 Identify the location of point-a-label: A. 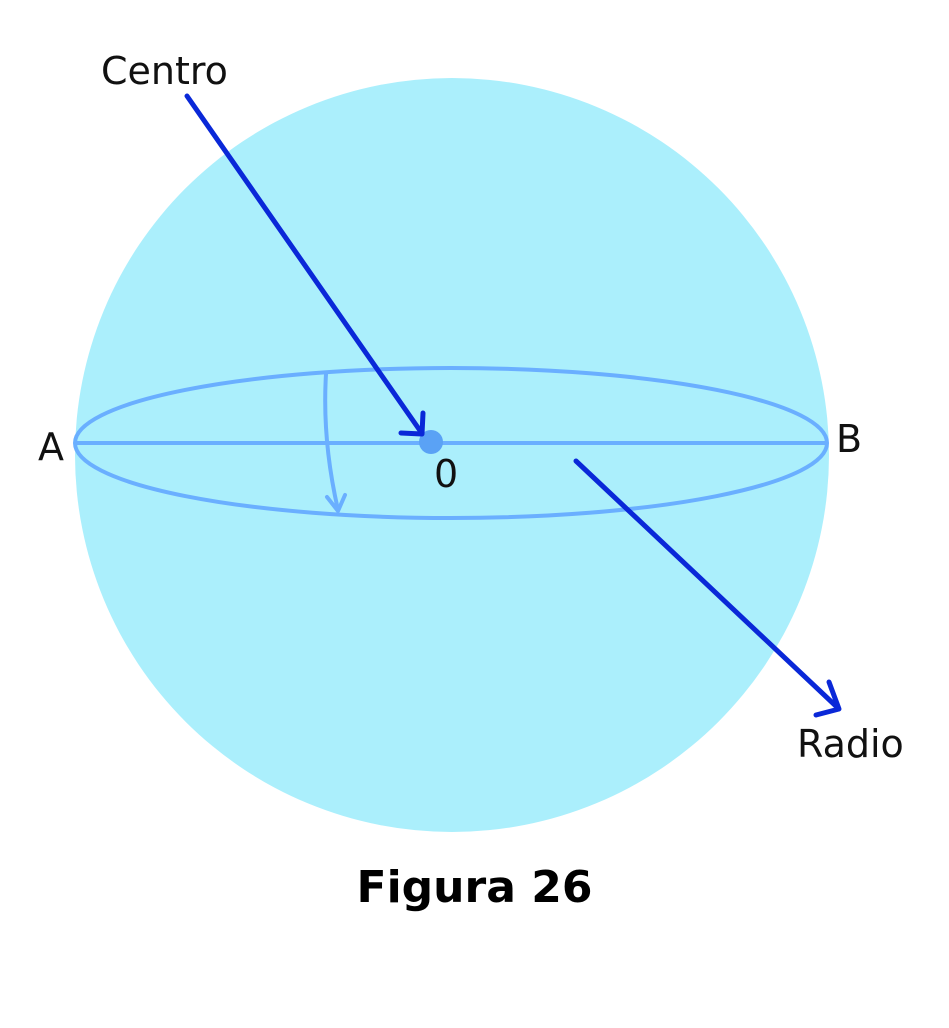
(51, 447).